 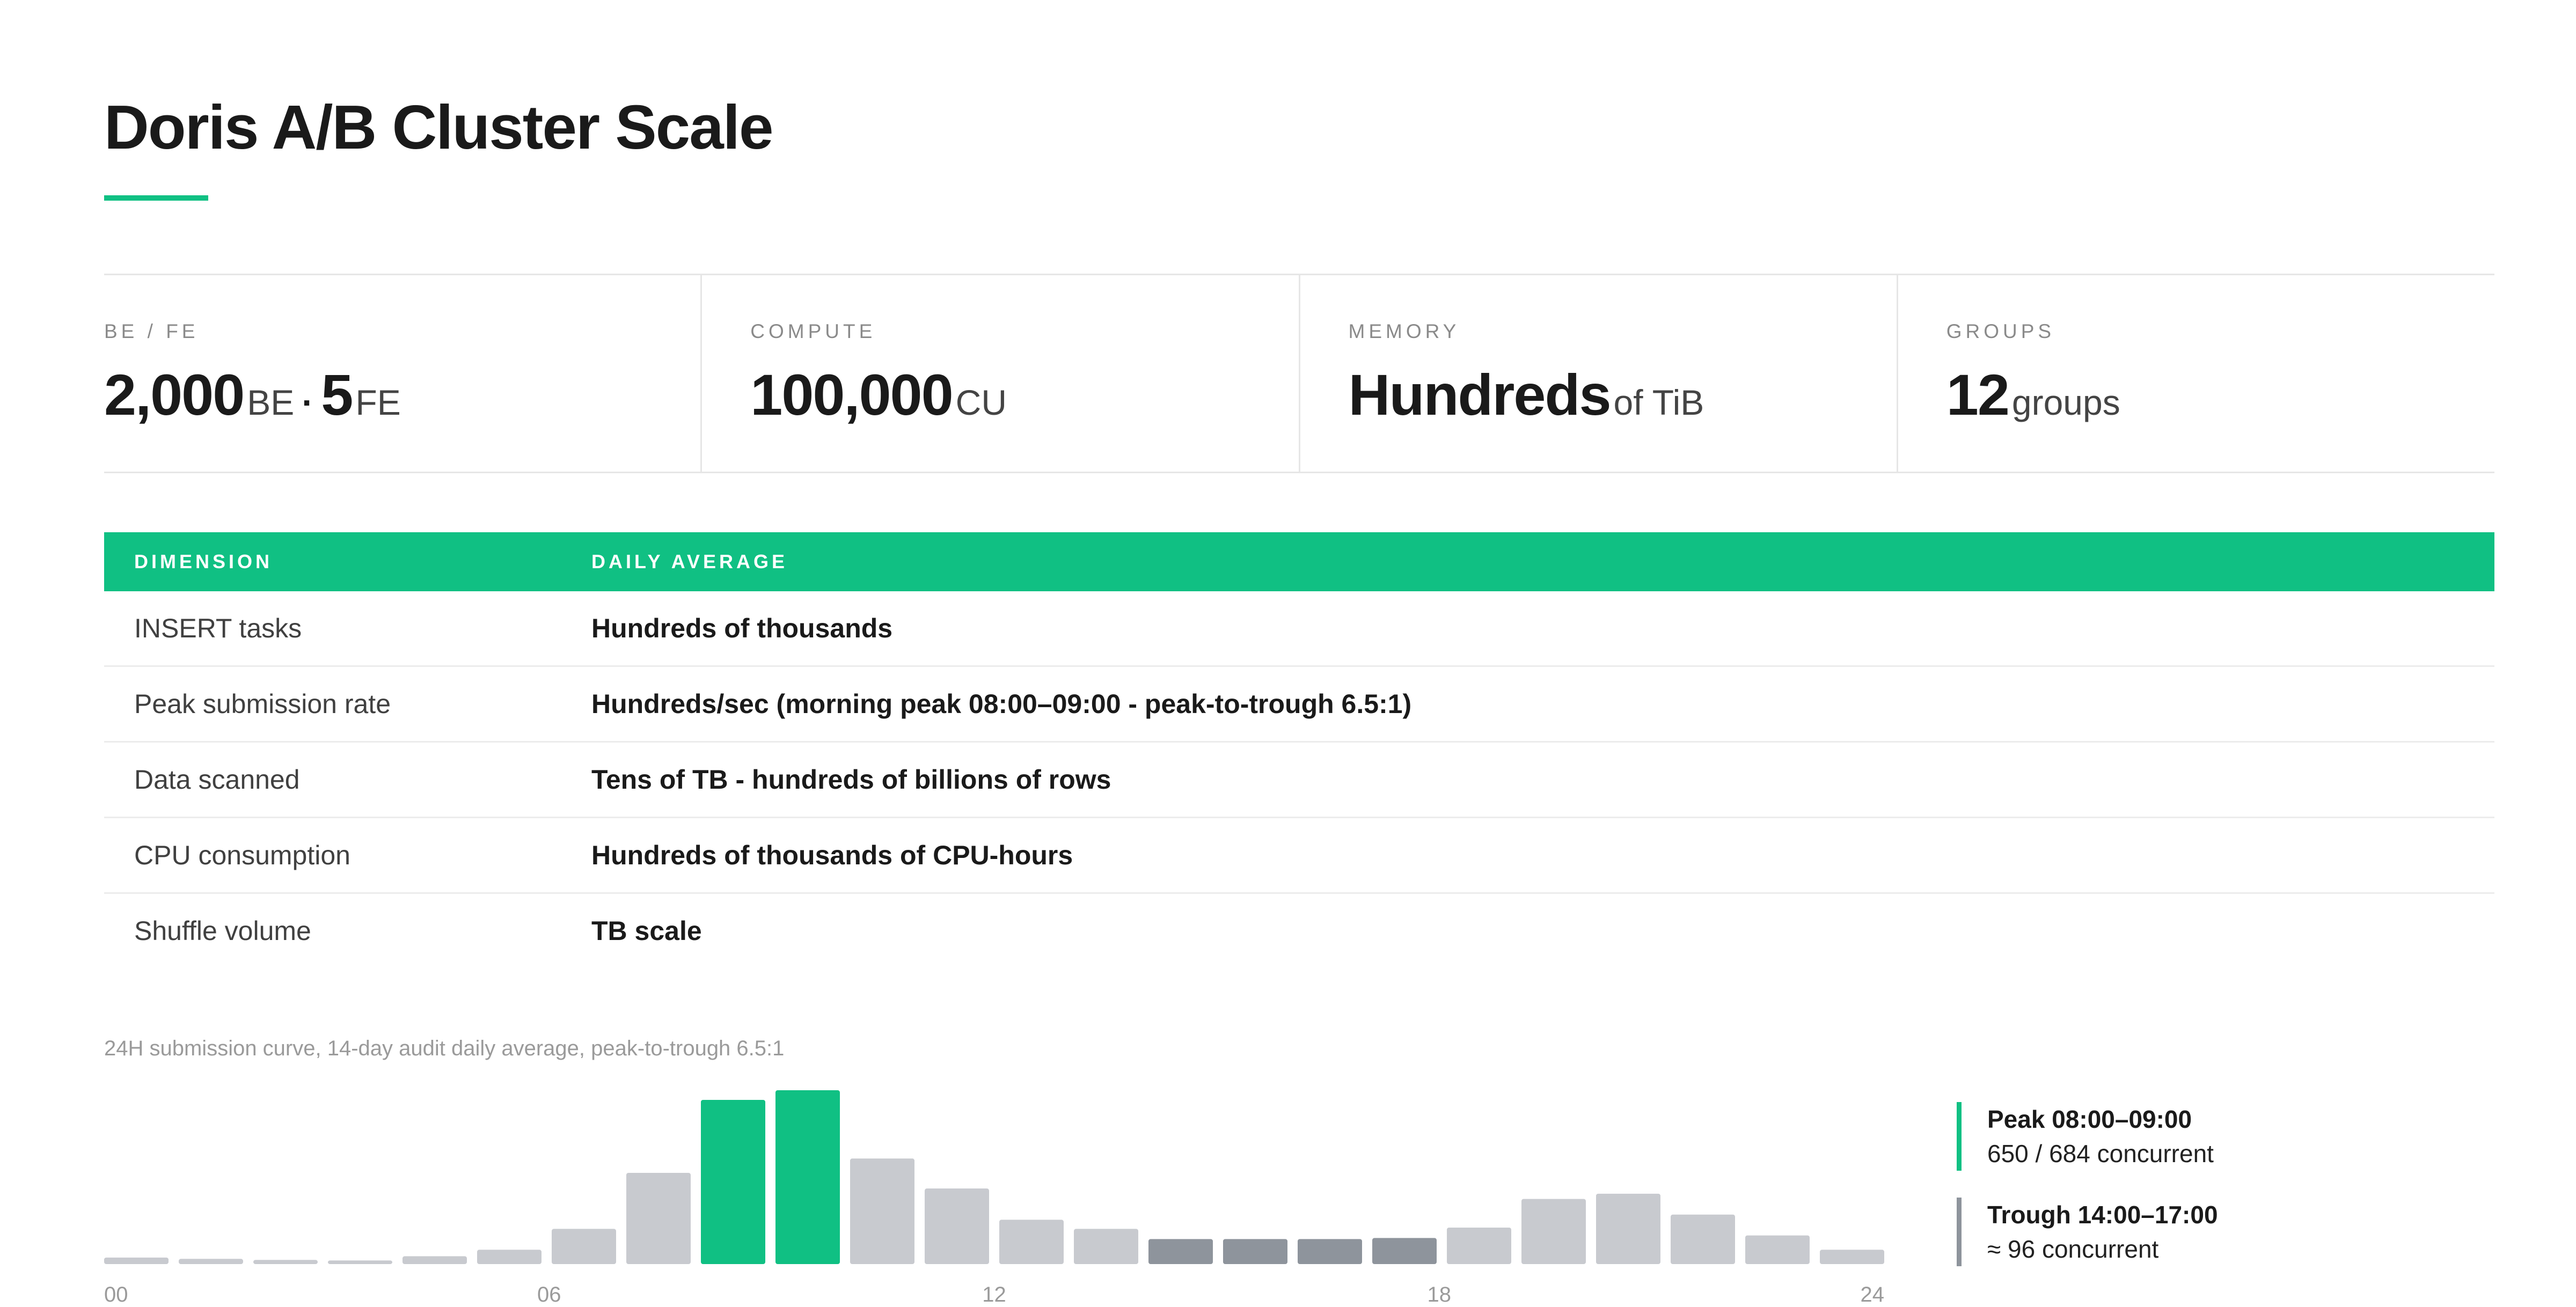 I want to click on kpi-compute: COMPUTE 100,000CU, so click(x=999, y=373).